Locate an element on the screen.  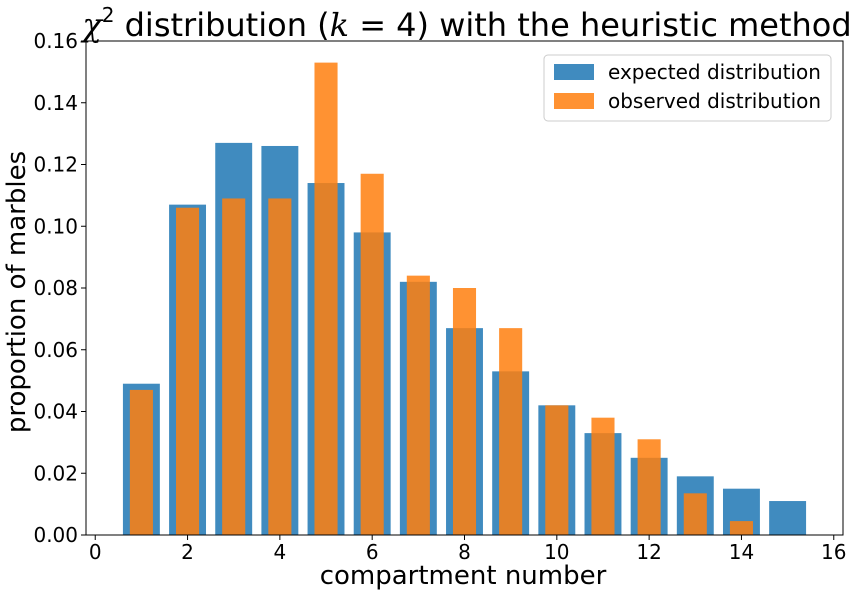
title-k-symbol: k is located at coordinates (339, 25).